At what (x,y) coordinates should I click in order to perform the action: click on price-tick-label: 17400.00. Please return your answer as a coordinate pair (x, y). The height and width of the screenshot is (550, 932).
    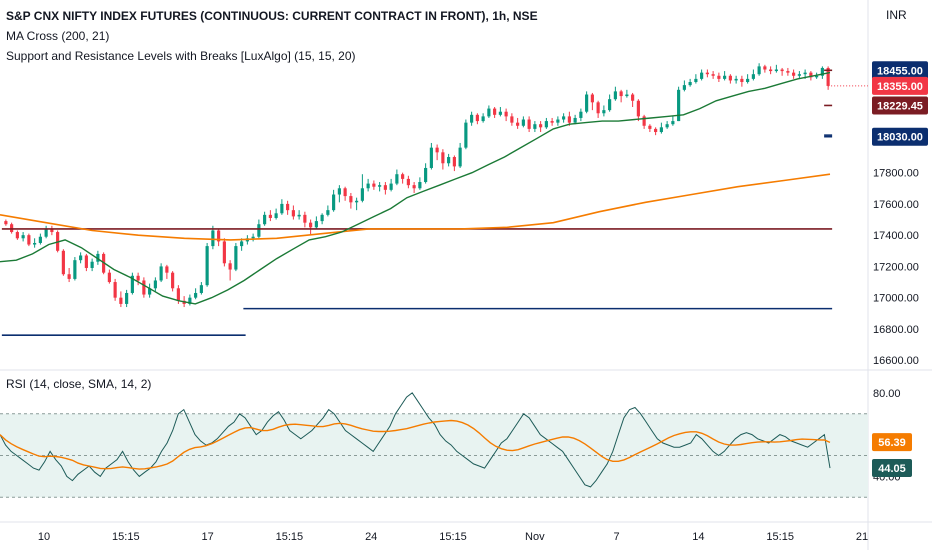
    Looking at the image, I should click on (896, 236).